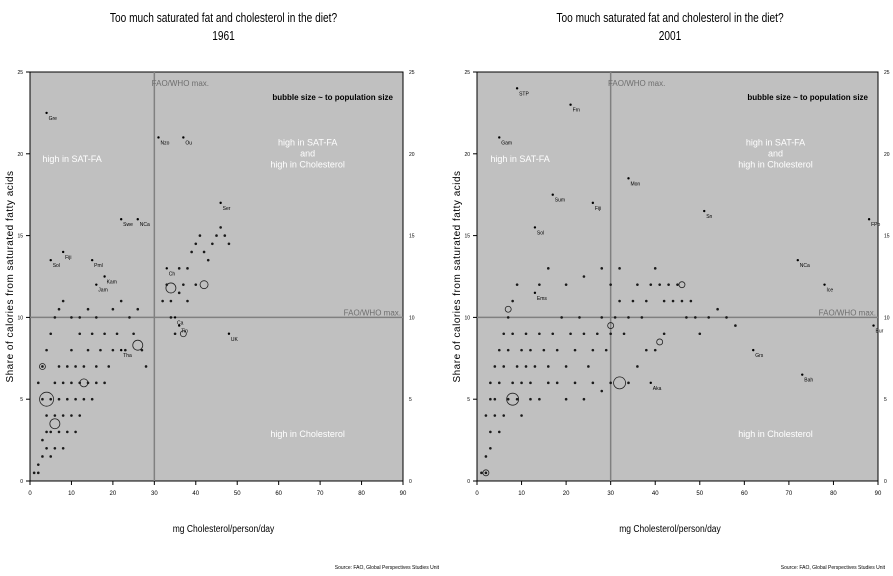 The image size is (893, 576). Describe the element at coordinates (775, 143) in the screenshot. I see `upper-right-annotation: high in SAT-FA` at that location.